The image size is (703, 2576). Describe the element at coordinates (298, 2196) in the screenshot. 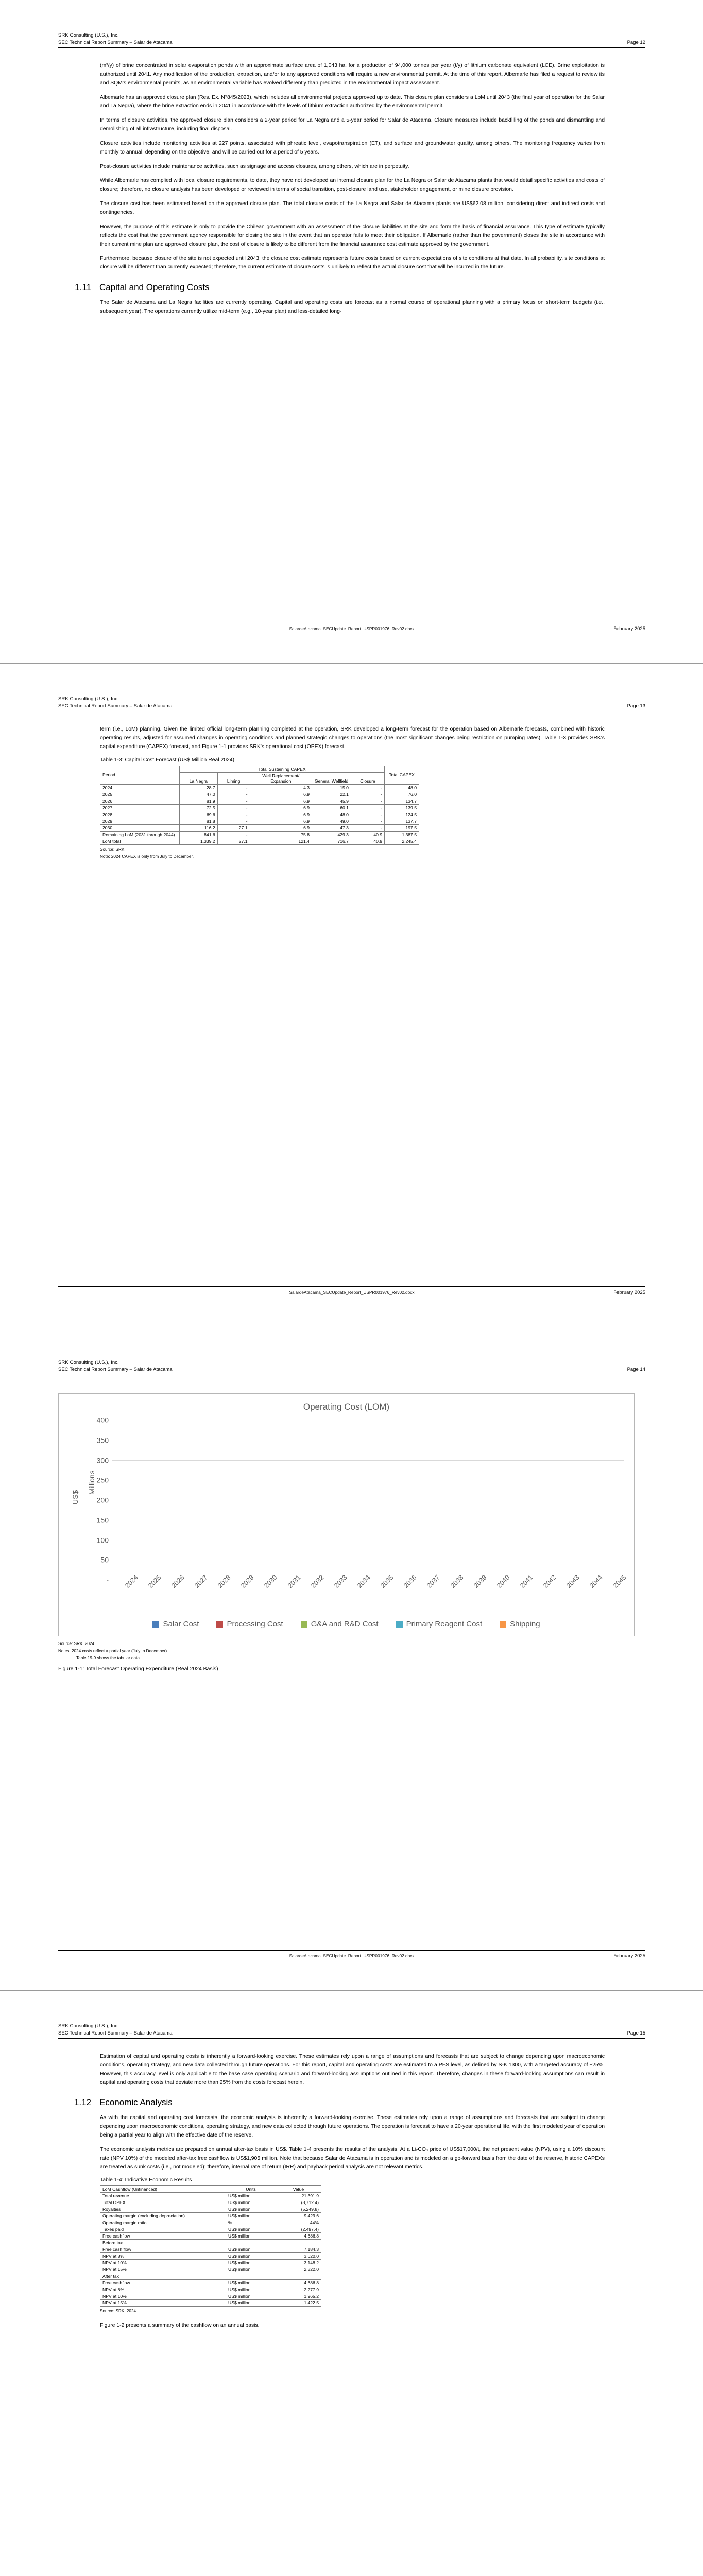

I see `econ-row-value: 21,391.9` at that location.